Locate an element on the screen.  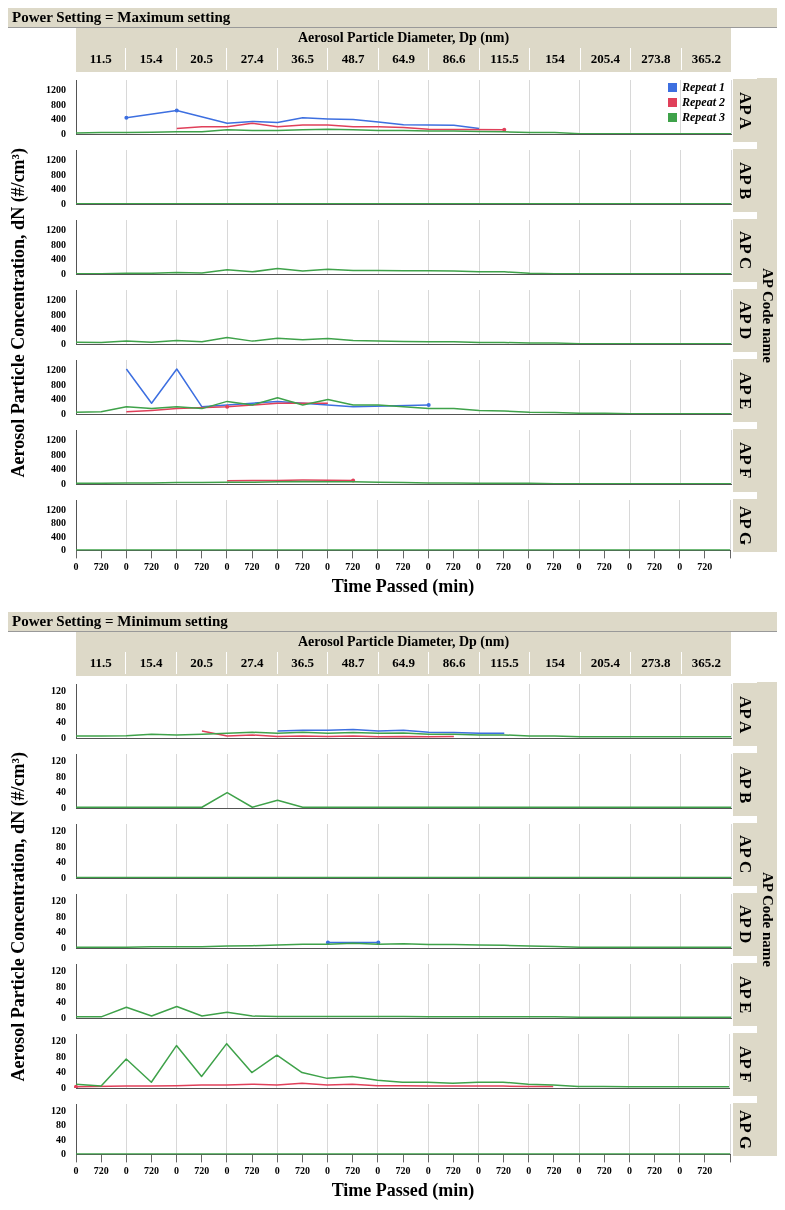
legend-label: Repeat 3 is located at coordinates (703, 117).